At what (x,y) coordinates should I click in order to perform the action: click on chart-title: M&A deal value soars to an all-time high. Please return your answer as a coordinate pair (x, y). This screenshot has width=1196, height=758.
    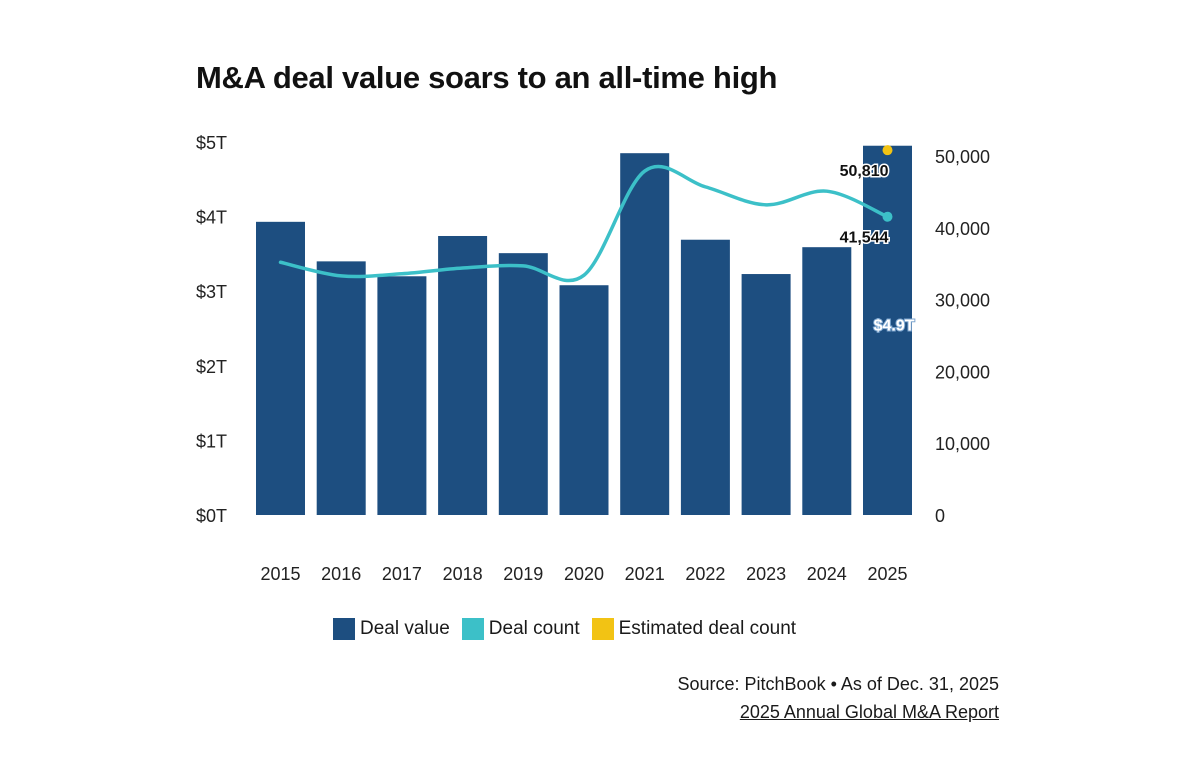
    Looking at the image, I should click on (487, 77).